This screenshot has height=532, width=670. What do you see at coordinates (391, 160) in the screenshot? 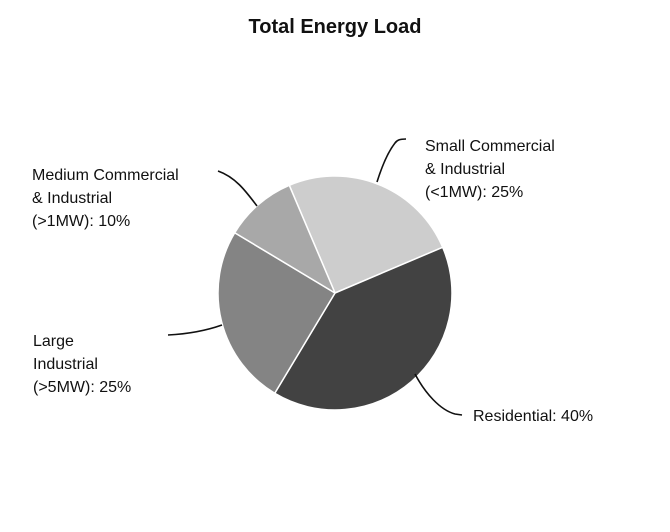
I see `leader-line-small-commercial` at bounding box center [391, 160].